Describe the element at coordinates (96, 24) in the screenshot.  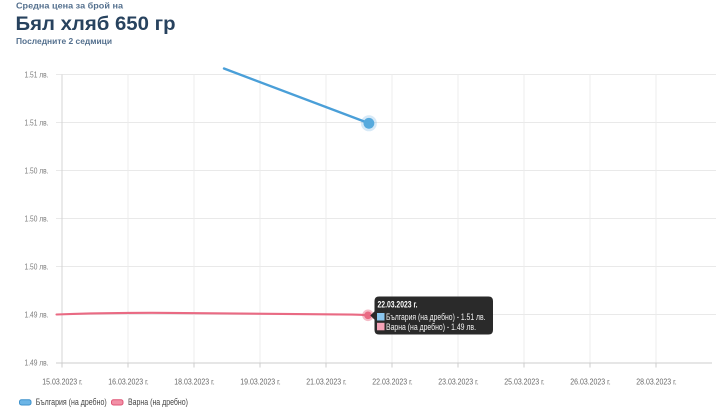
I see `svg-text: Бял хляб 650 гр` at that location.